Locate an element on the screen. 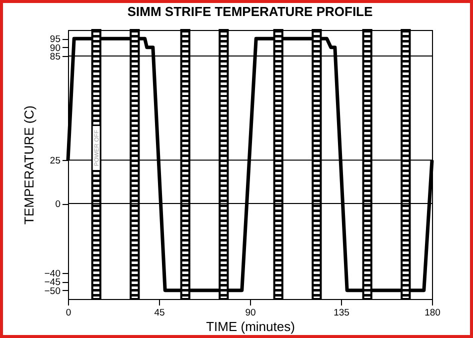 This screenshot has width=473, height=338. y-tick-label: 95 is located at coordinates (55, 40).